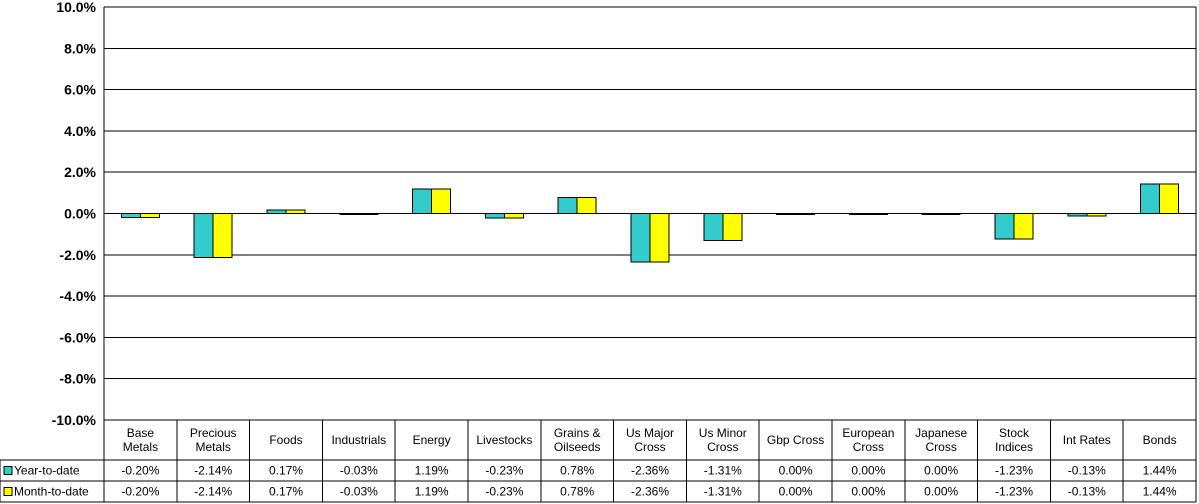  Describe the element at coordinates (1014, 433) in the screenshot. I see `category-label: Stock` at that location.